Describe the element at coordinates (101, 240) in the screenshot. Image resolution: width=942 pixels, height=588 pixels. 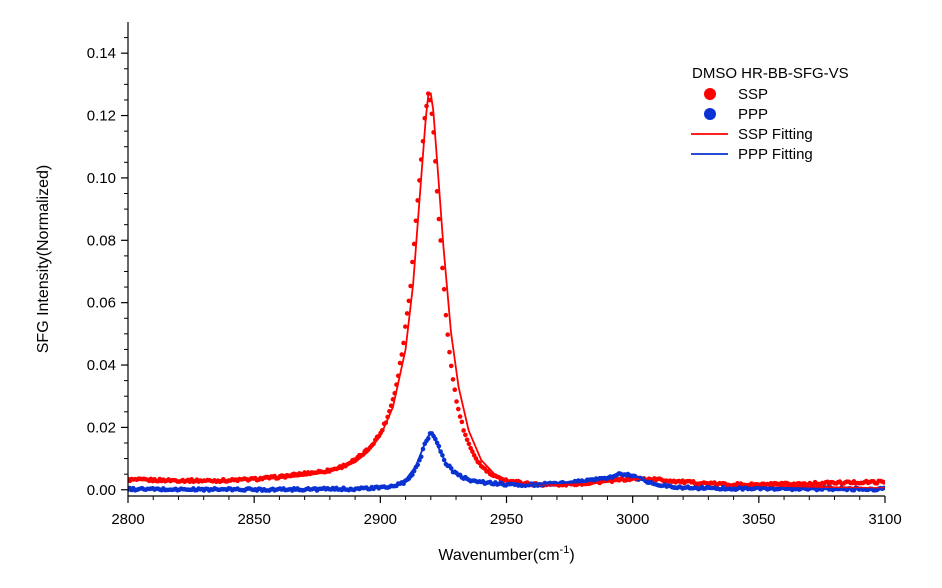
I see `y-tick-label: 0.08` at that location.